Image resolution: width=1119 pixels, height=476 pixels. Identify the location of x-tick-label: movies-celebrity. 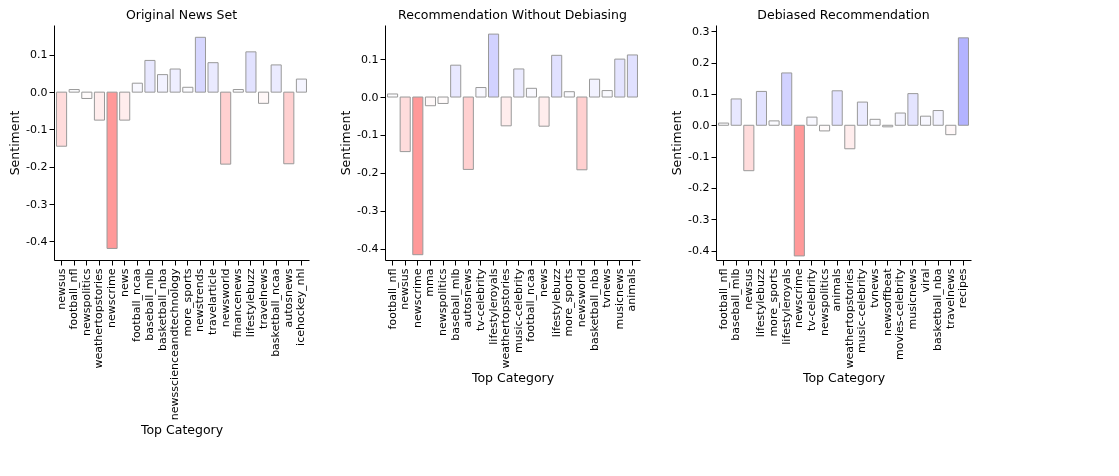
(900, 314).